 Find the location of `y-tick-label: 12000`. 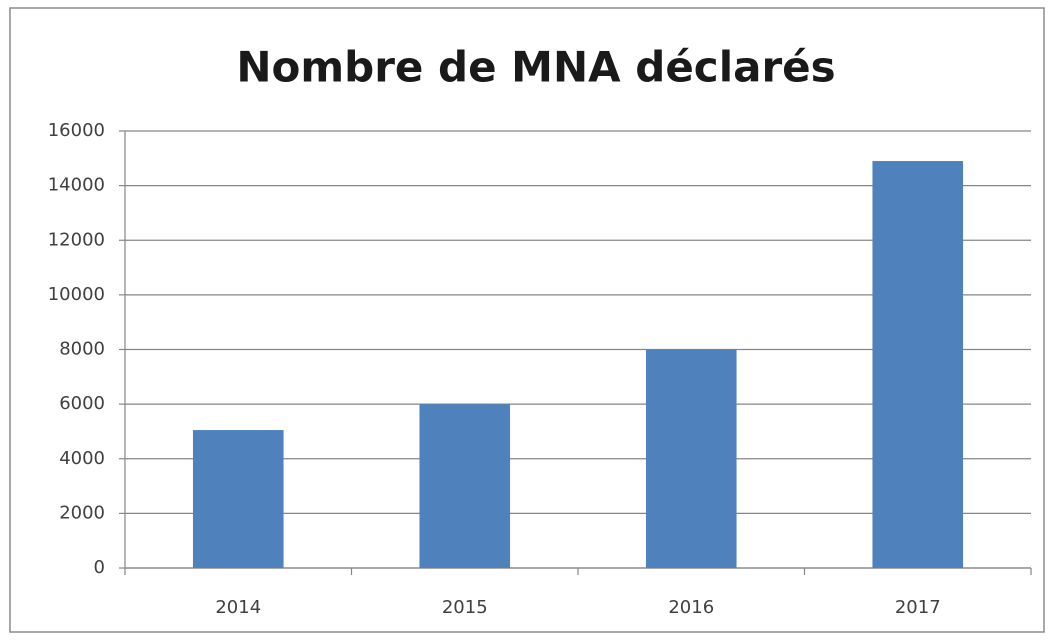

y-tick-label: 12000 is located at coordinates (76, 239).